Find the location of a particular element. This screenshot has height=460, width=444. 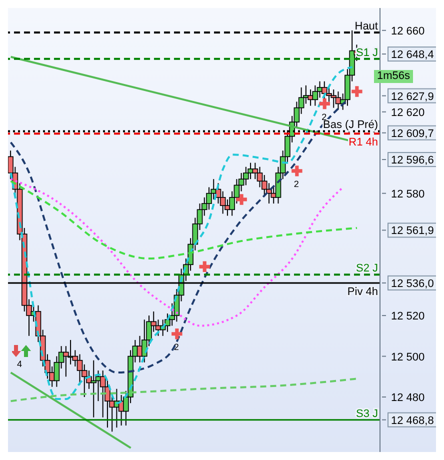

y-tick-label: 12 468,8 is located at coordinates (412, 420).